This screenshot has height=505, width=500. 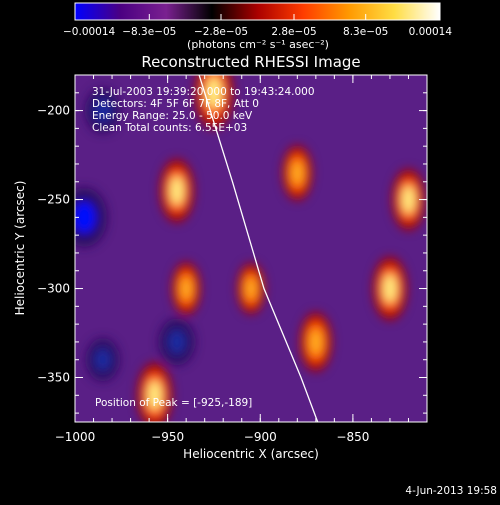 I want to click on y-tick-label: −200, so click(x=53, y=111).